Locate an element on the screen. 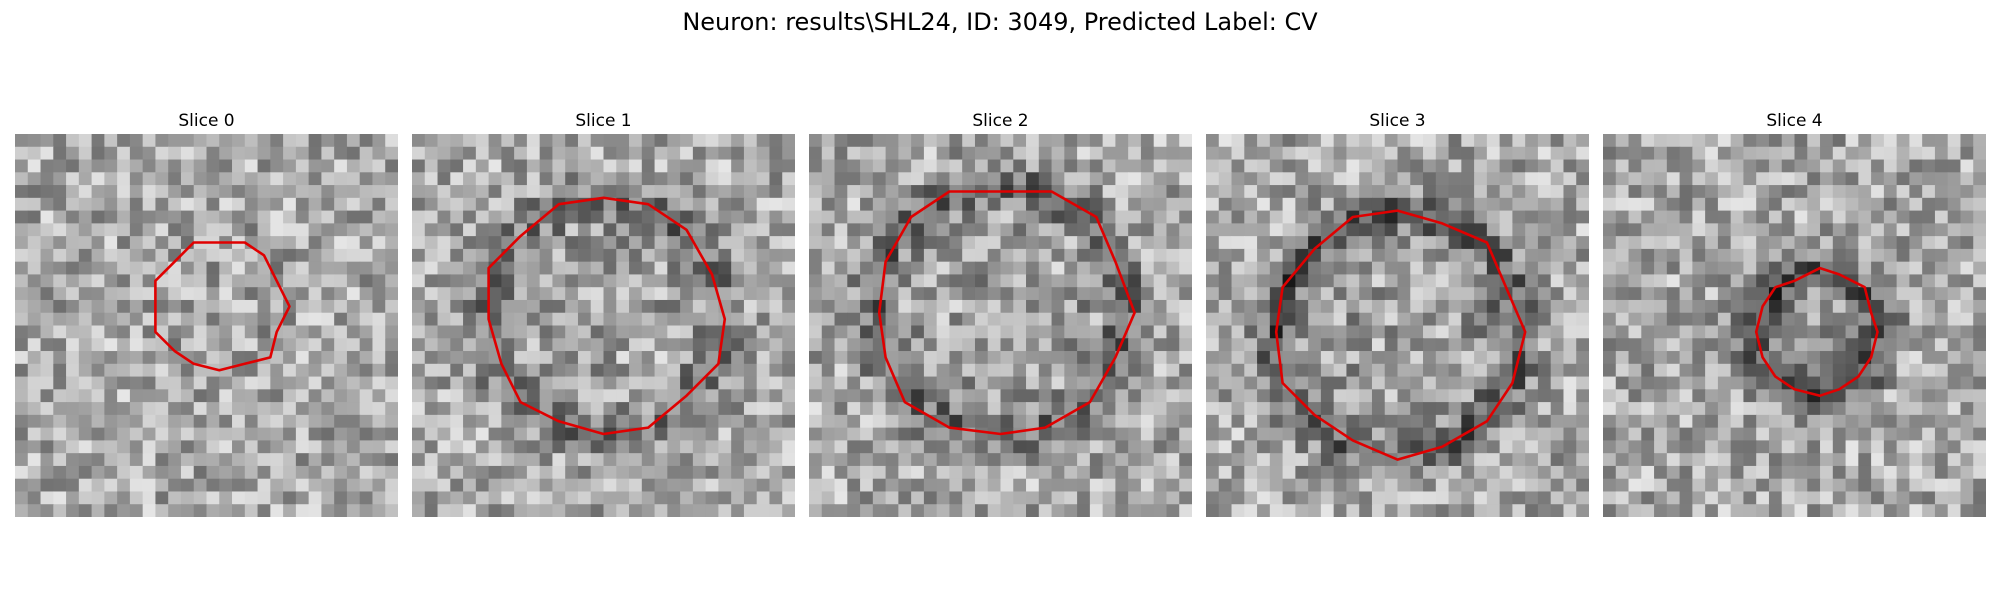 Image resolution: width=2000 pixels, height=600 pixels. slice-panel-1: Slice 1 is located at coordinates (603, 312).